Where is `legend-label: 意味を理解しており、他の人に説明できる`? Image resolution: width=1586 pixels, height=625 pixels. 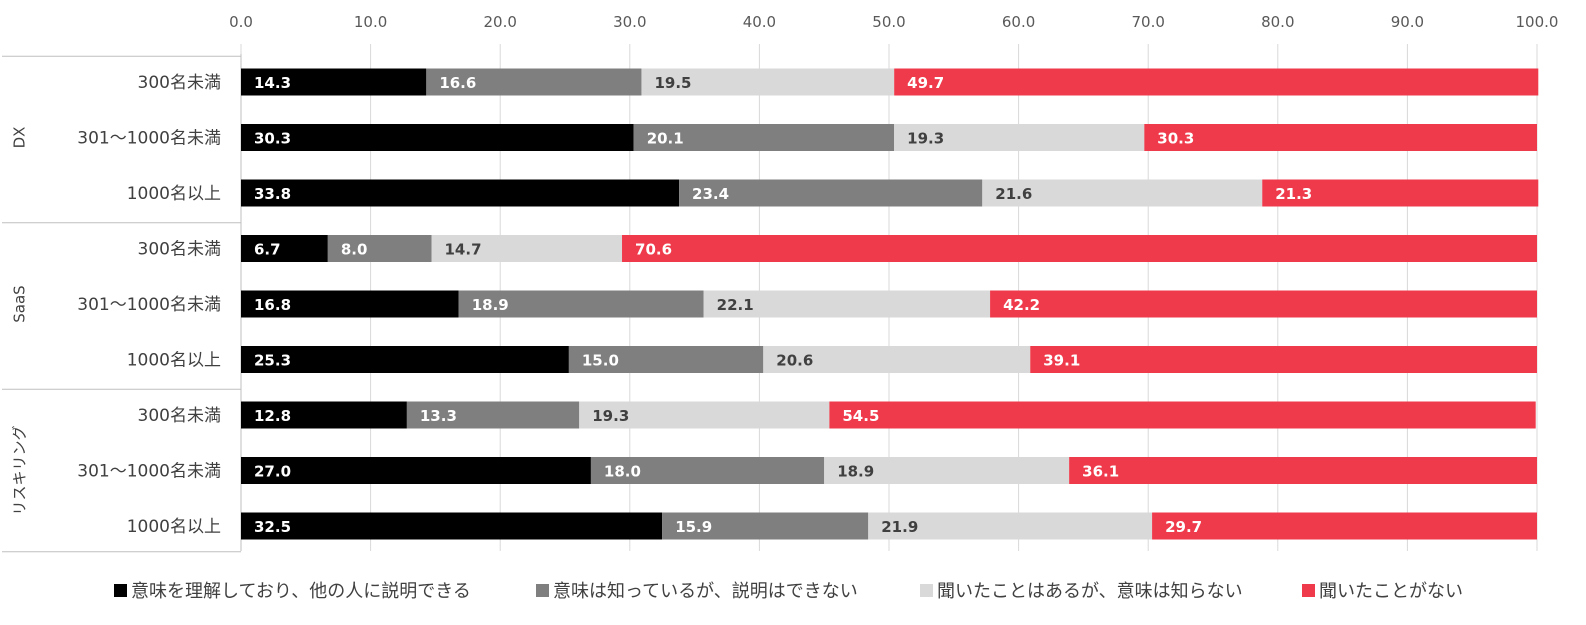 legend-label: 意味を理解しており、他の人に説明できる is located at coordinates (301, 591).